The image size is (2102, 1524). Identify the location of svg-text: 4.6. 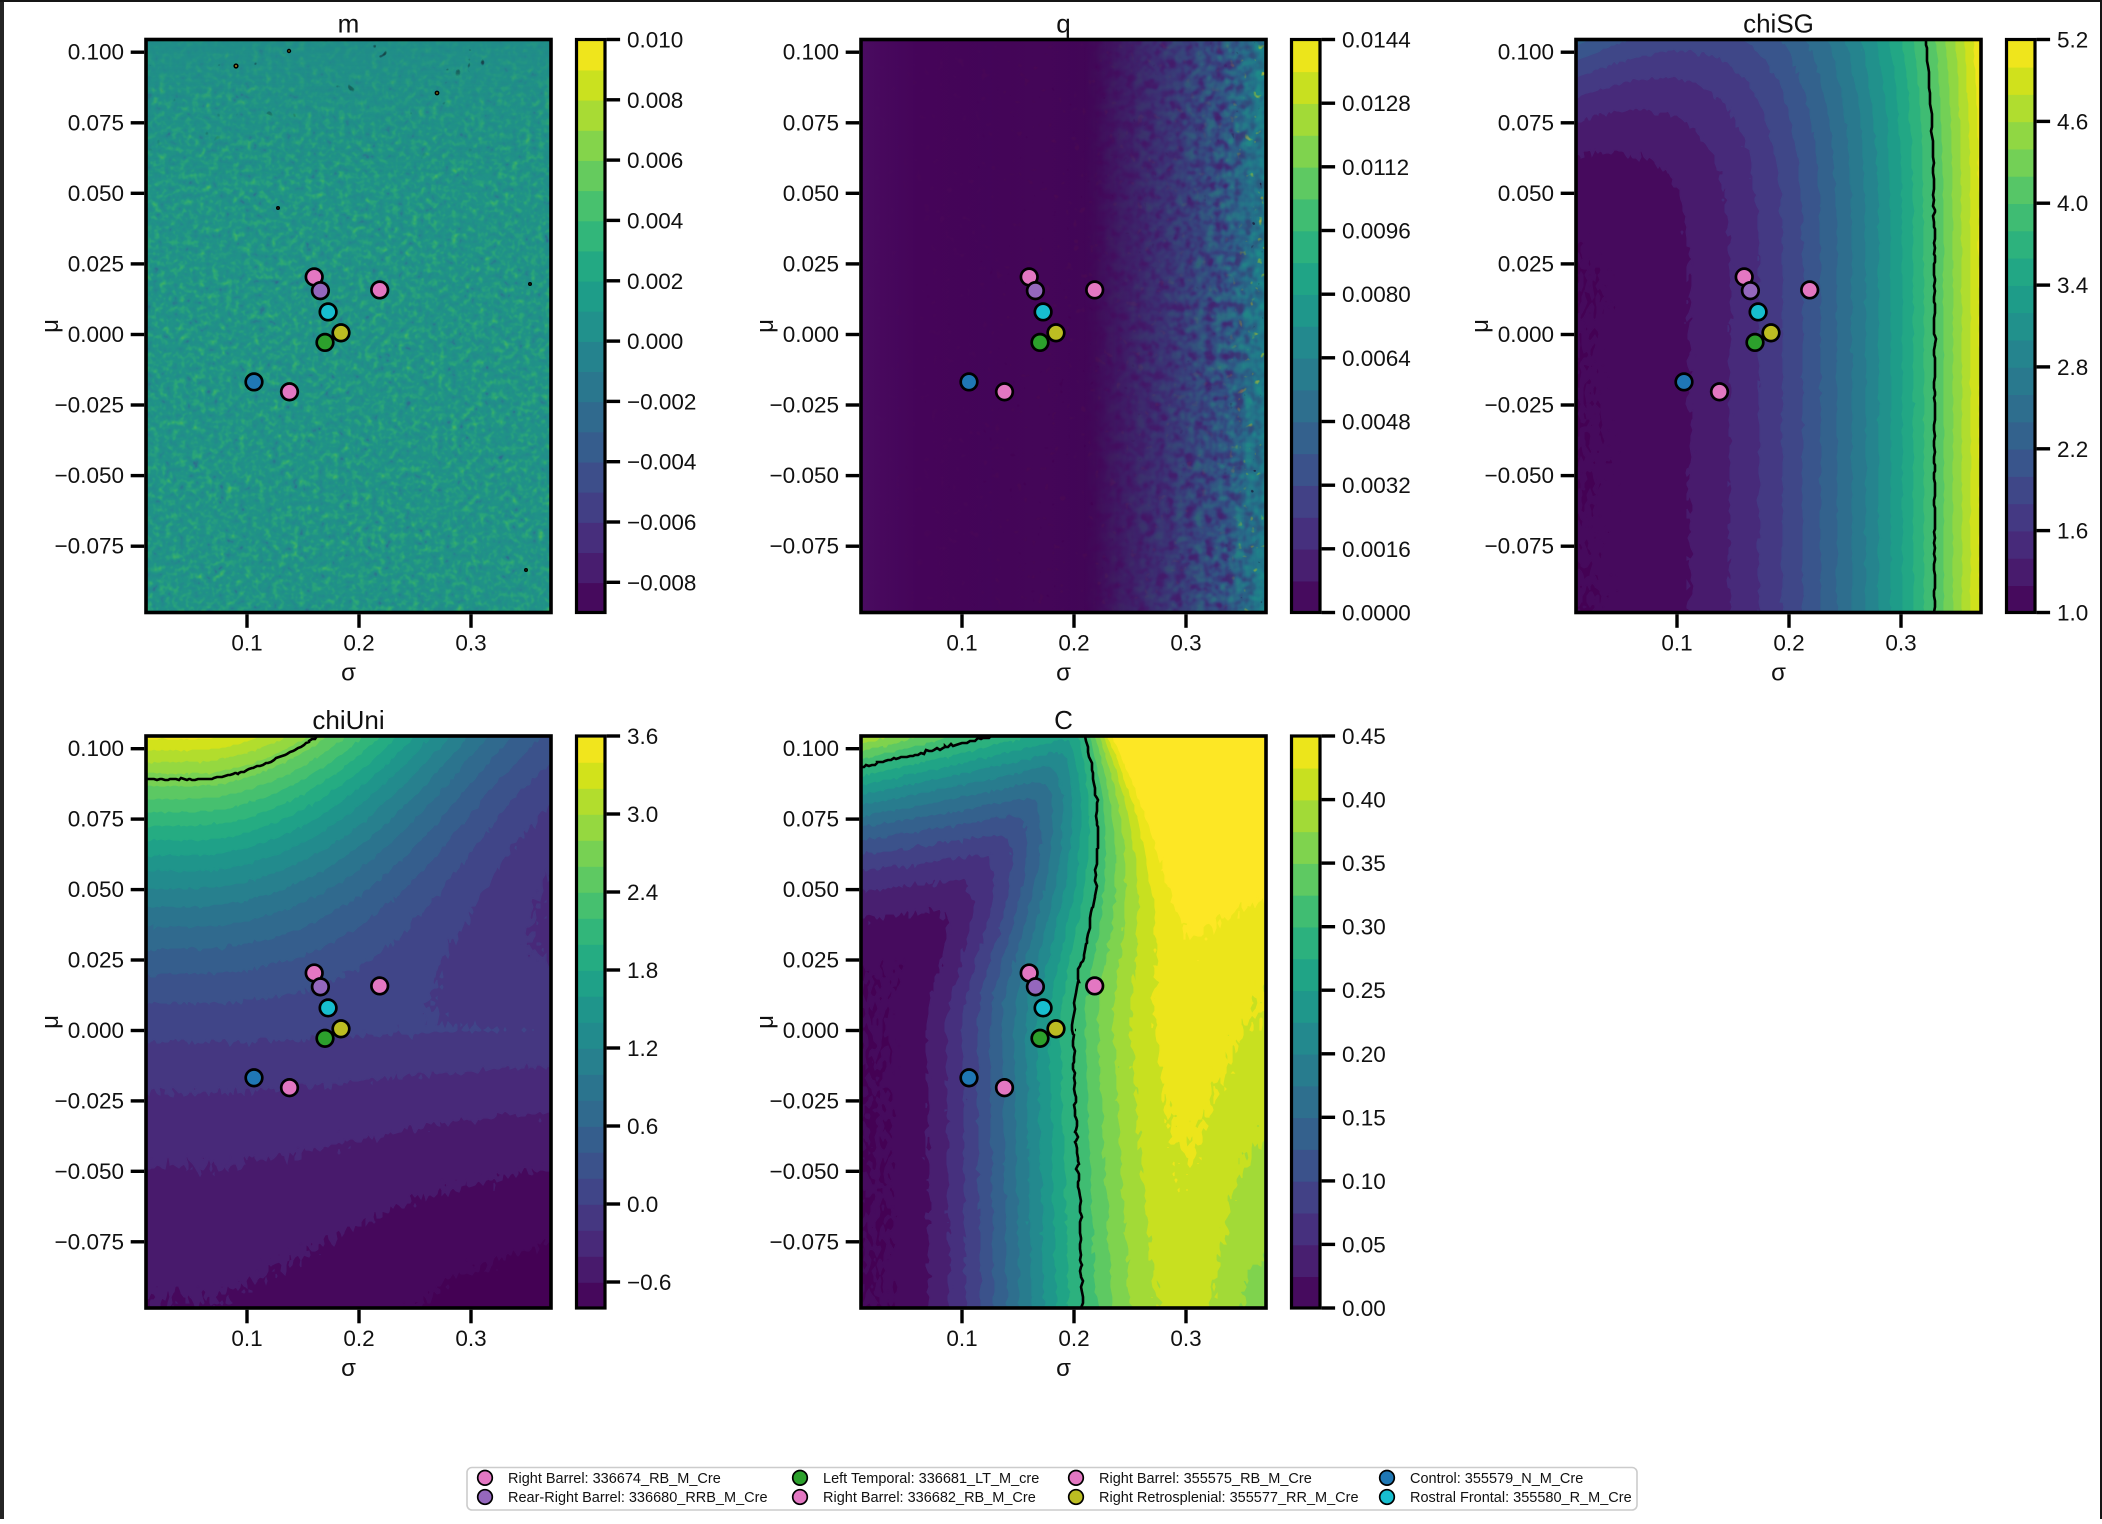
(2072, 121).